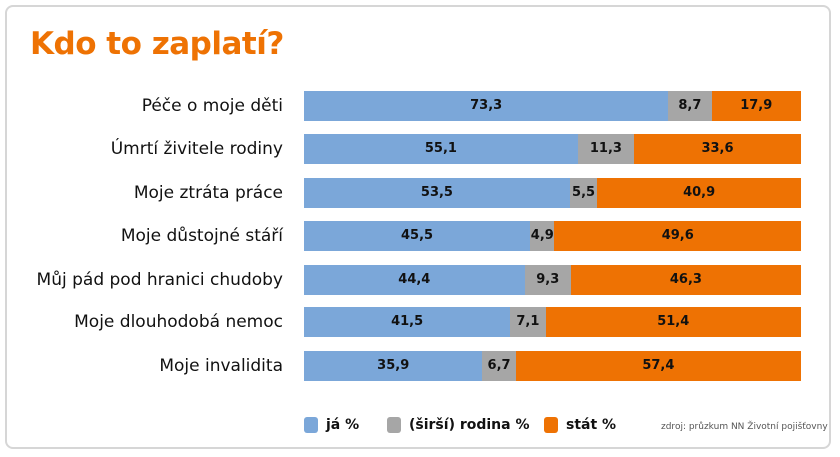 The height and width of the screenshot is (457, 840). Describe the element at coordinates (699, 193) in the screenshot. I see `bar-segment-stat: 40,9` at that location.